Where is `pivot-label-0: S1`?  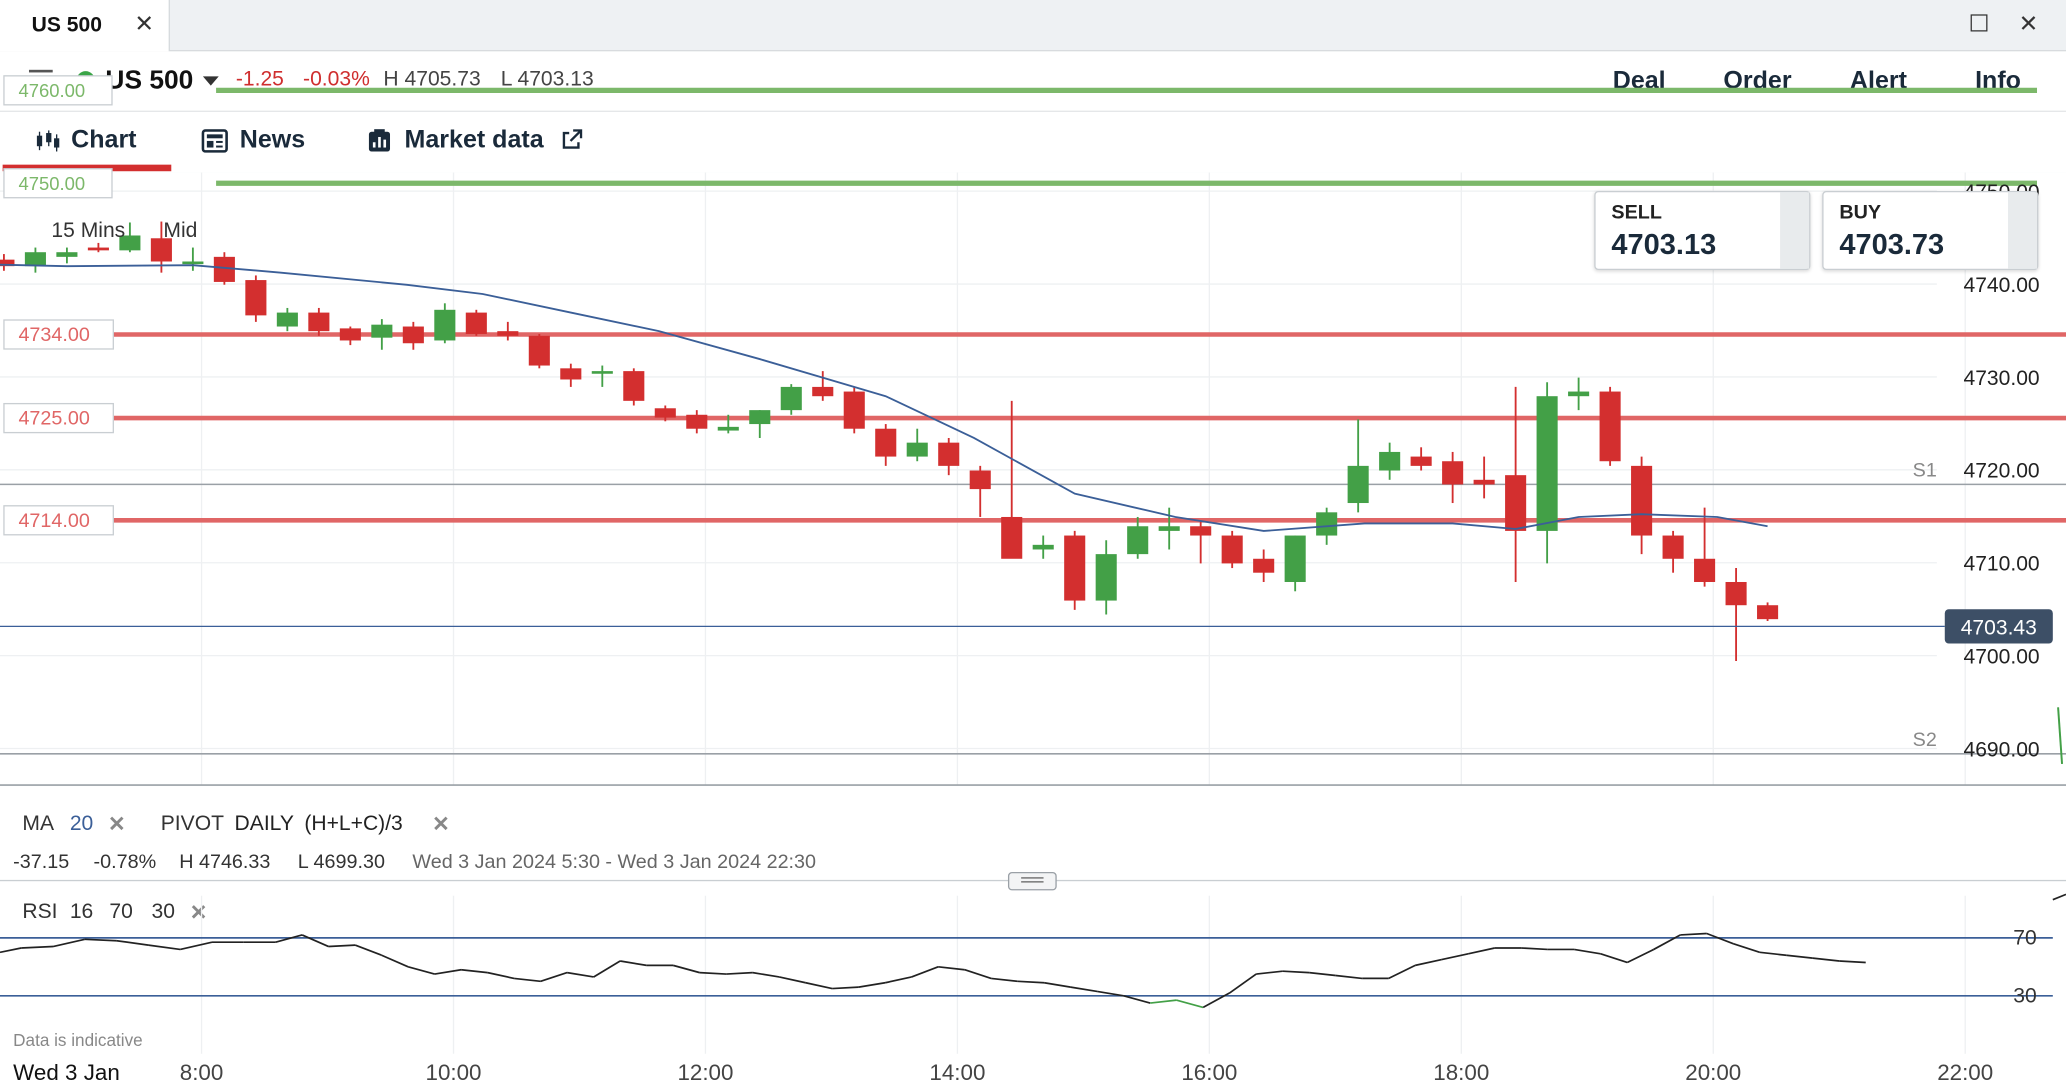
pivot-label-0: S1 is located at coordinates (1925, 470).